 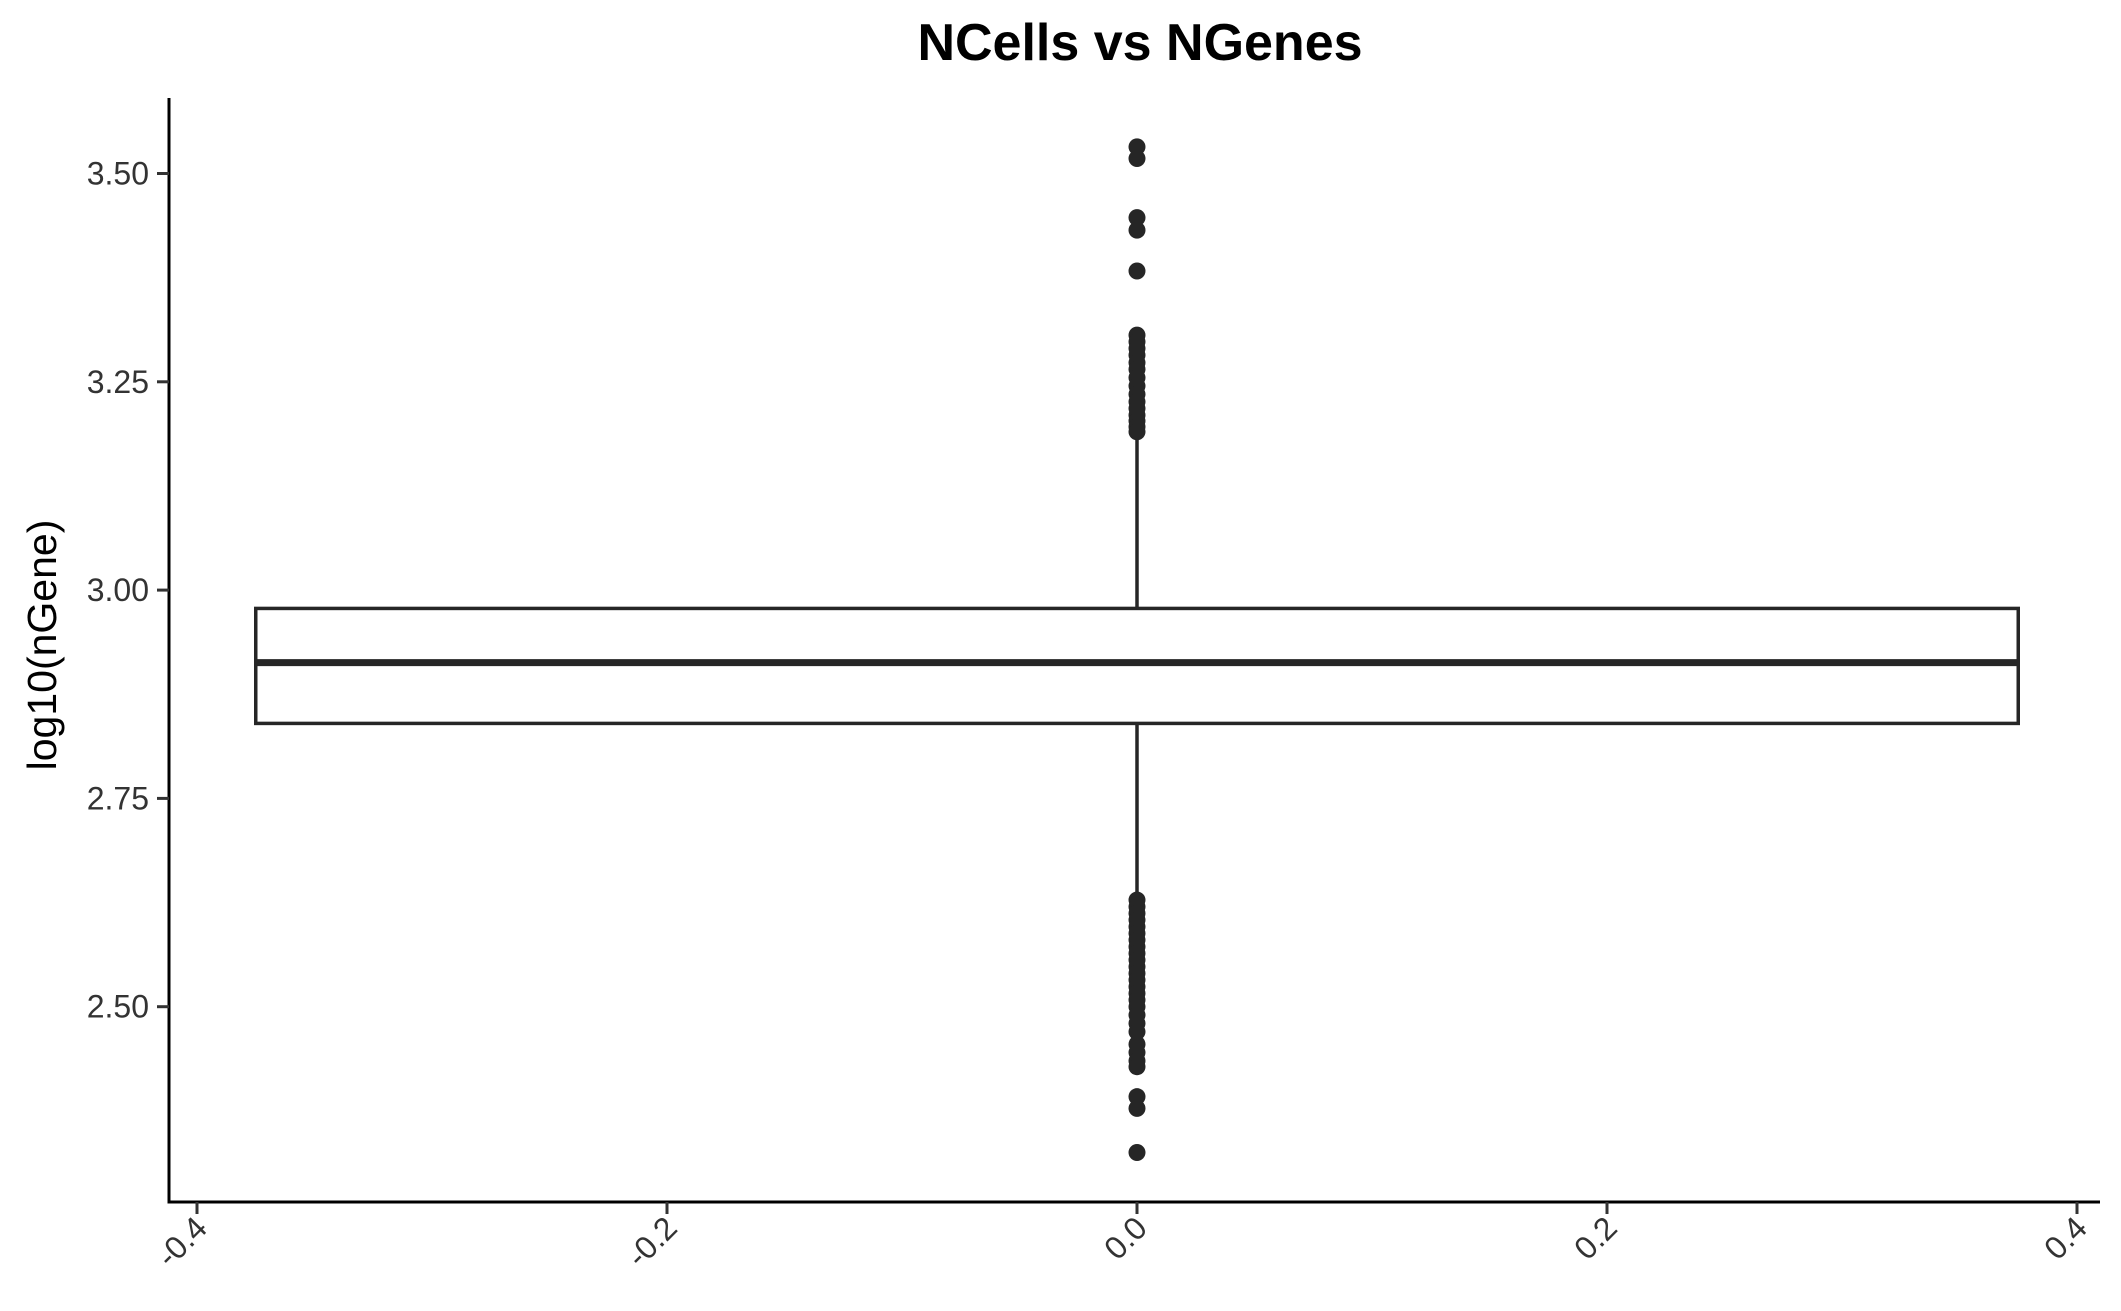 What do you see at coordinates (1125, 1237) in the screenshot?
I see `x-tick-label: 0.0` at bounding box center [1125, 1237].